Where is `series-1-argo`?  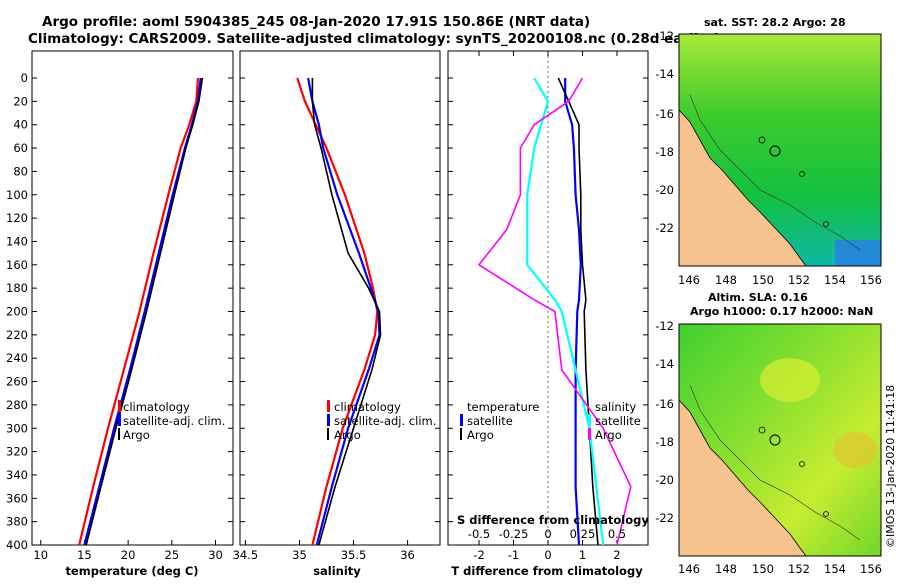 series-1-argo is located at coordinates (346, 312).